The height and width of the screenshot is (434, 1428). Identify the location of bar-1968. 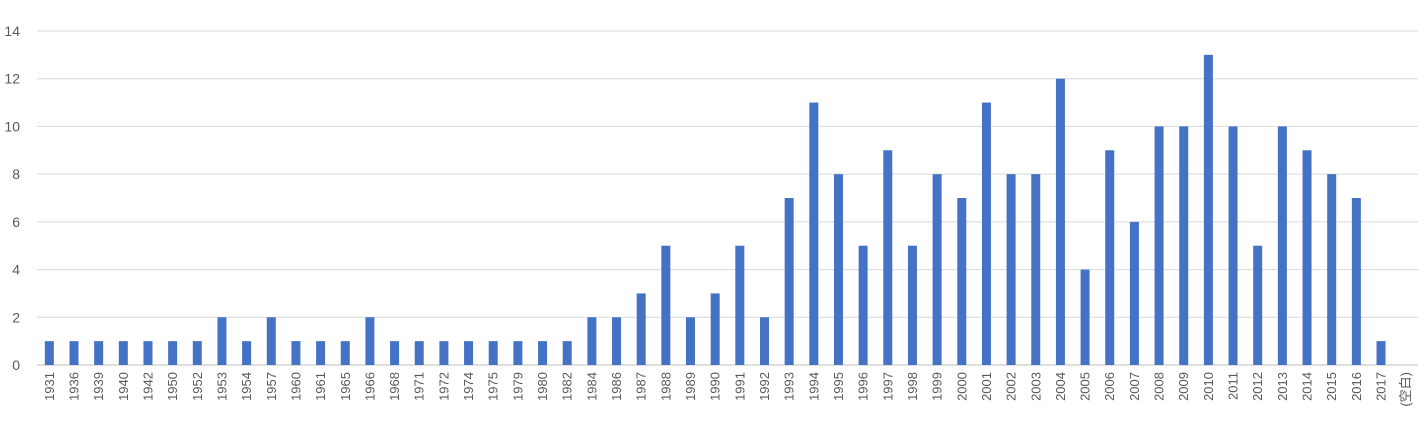
(395, 353).